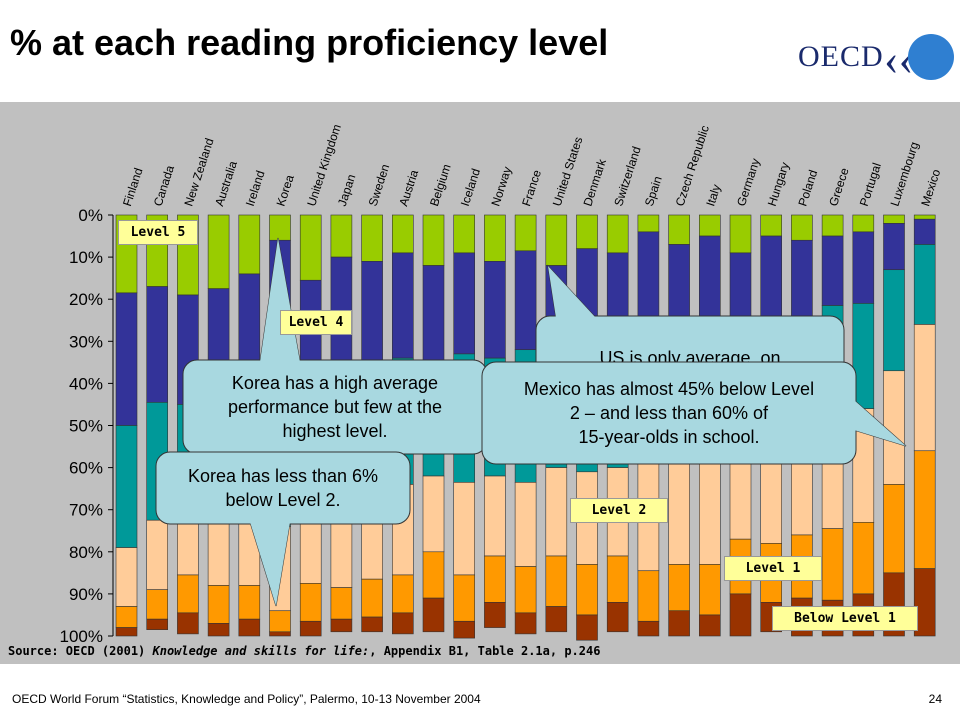 The image size is (960, 720). I want to click on oecd-logo: OECD ‹‹, so click(878, 67).